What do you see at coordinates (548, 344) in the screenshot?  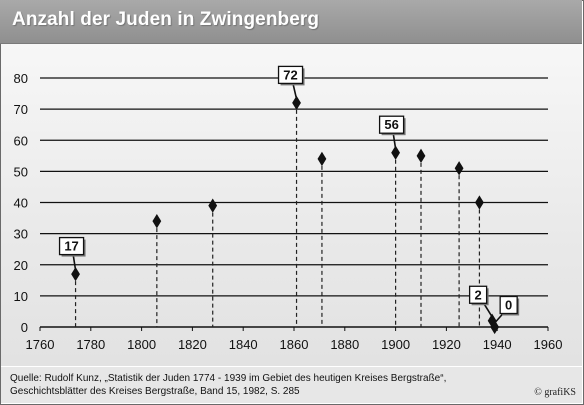 I see `x-tick-label: 1960` at bounding box center [548, 344].